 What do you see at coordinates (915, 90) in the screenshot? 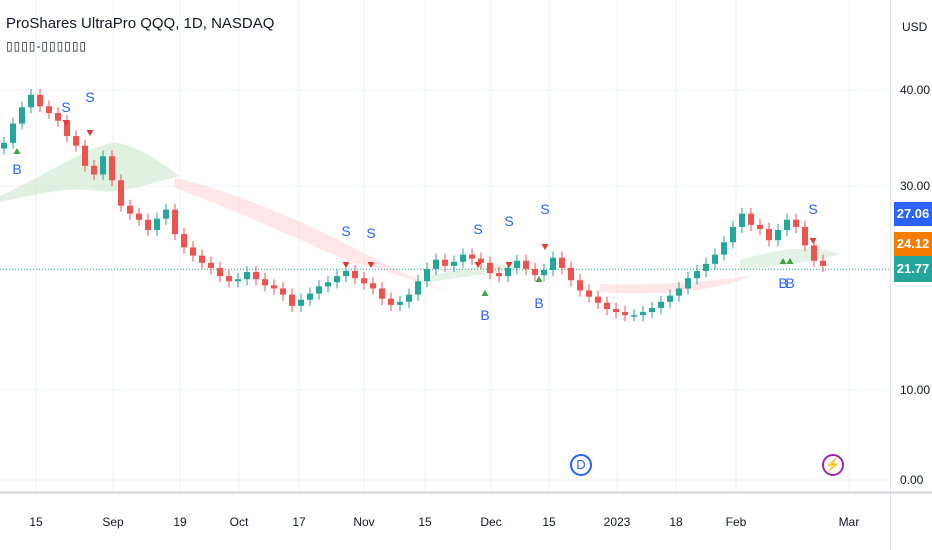
I see `y-tick-label: 40.00` at bounding box center [915, 90].